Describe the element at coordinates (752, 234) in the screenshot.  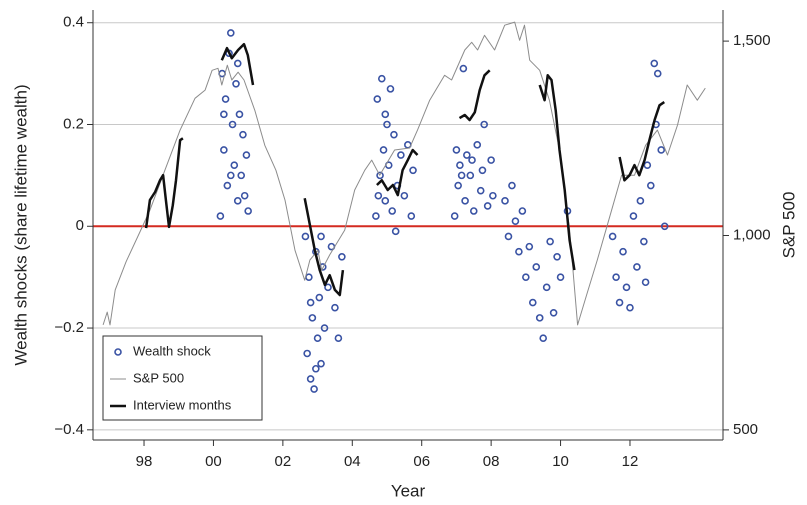
I see `y2-tick-label: 1,000` at that location.